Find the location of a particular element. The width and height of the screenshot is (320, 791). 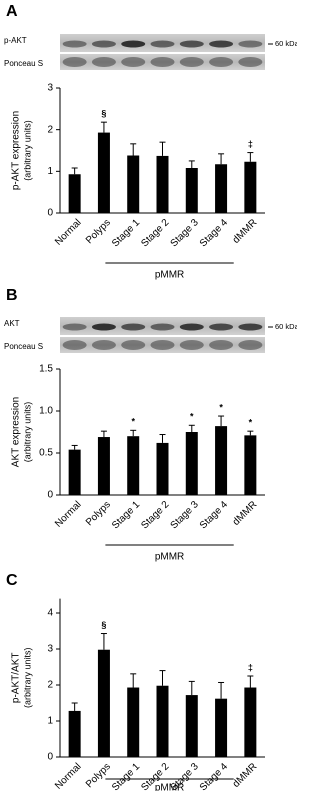

y-tick-label: 1.0 is located at coordinates (46, 411).